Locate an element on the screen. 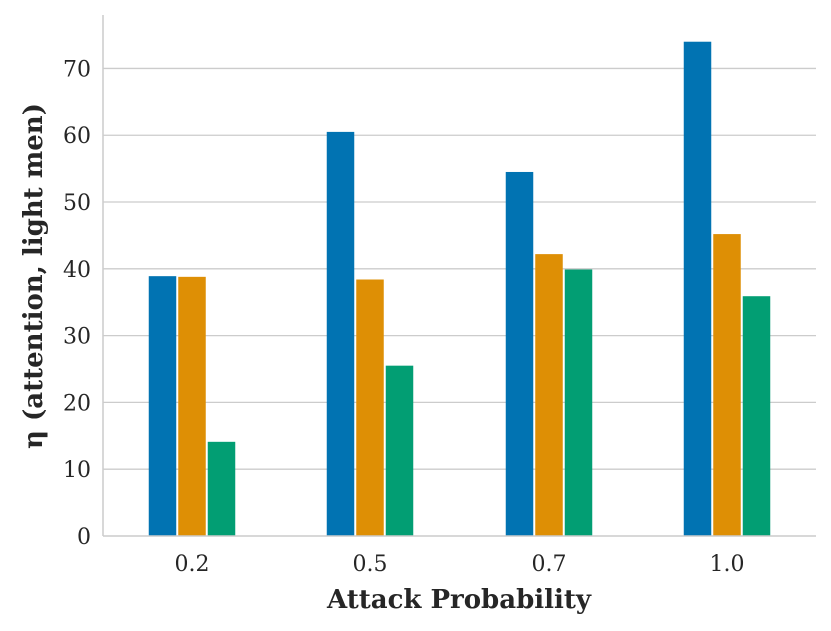 This screenshot has height=631, width=831. x-tick-label: 1.0 is located at coordinates (727, 564).